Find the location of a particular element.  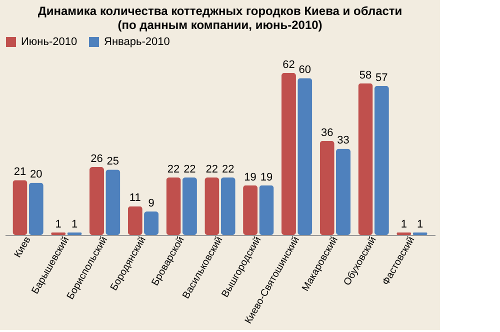

data-label: 20 is located at coordinates (36, 174).